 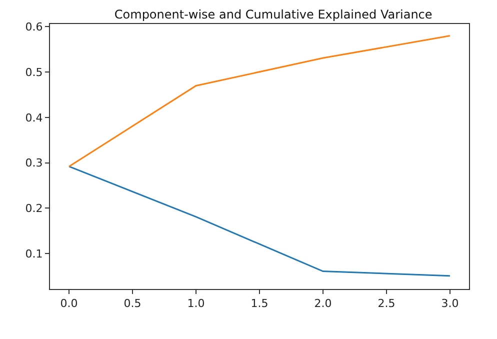 What do you see at coordinates (34, 209) in the screenshot?
I see `y-tick-label: 0.2` at bounding box center [34, 209].